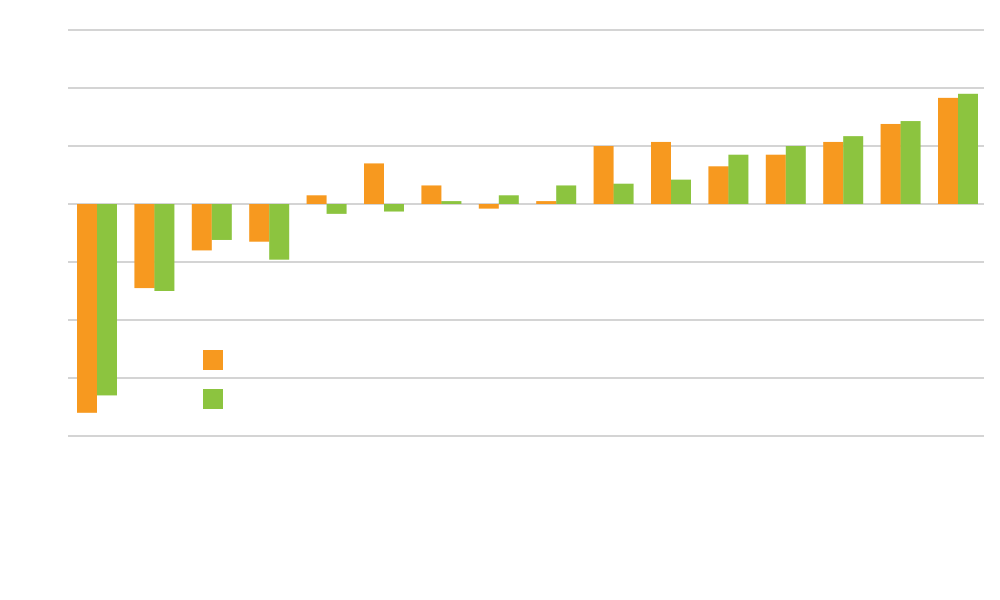 This screenshot has width=1000, height=600. What do you see at coordinates (213, 379) in the screenshot?
I see `legend` at bounding box center [213, 379].